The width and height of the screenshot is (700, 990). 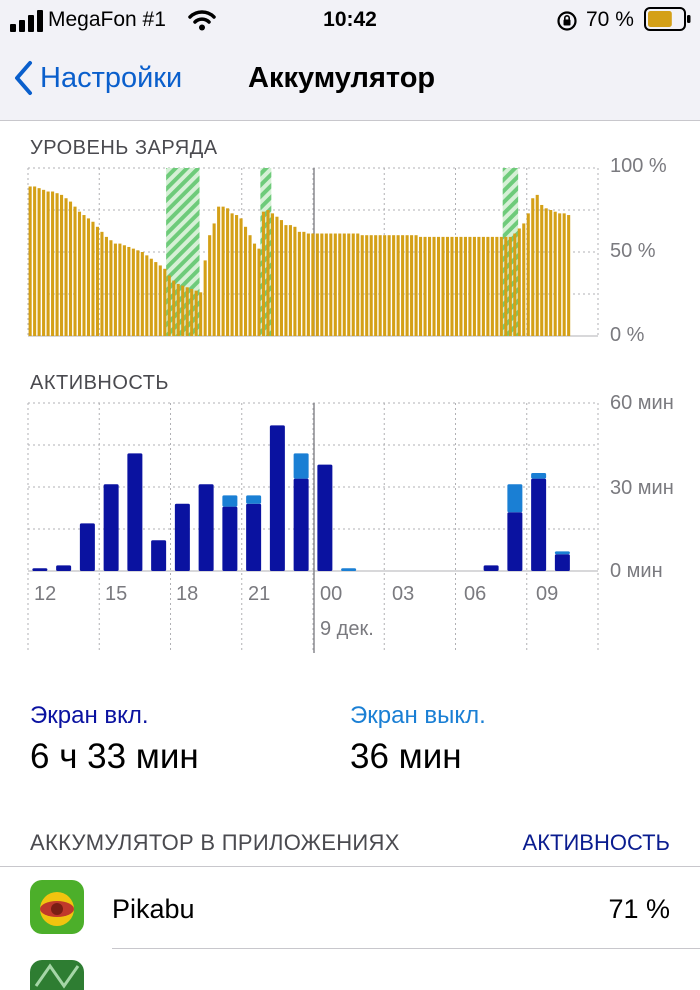 I want to click on activity-date-label: 9 дек., so click(x=347, y=629).